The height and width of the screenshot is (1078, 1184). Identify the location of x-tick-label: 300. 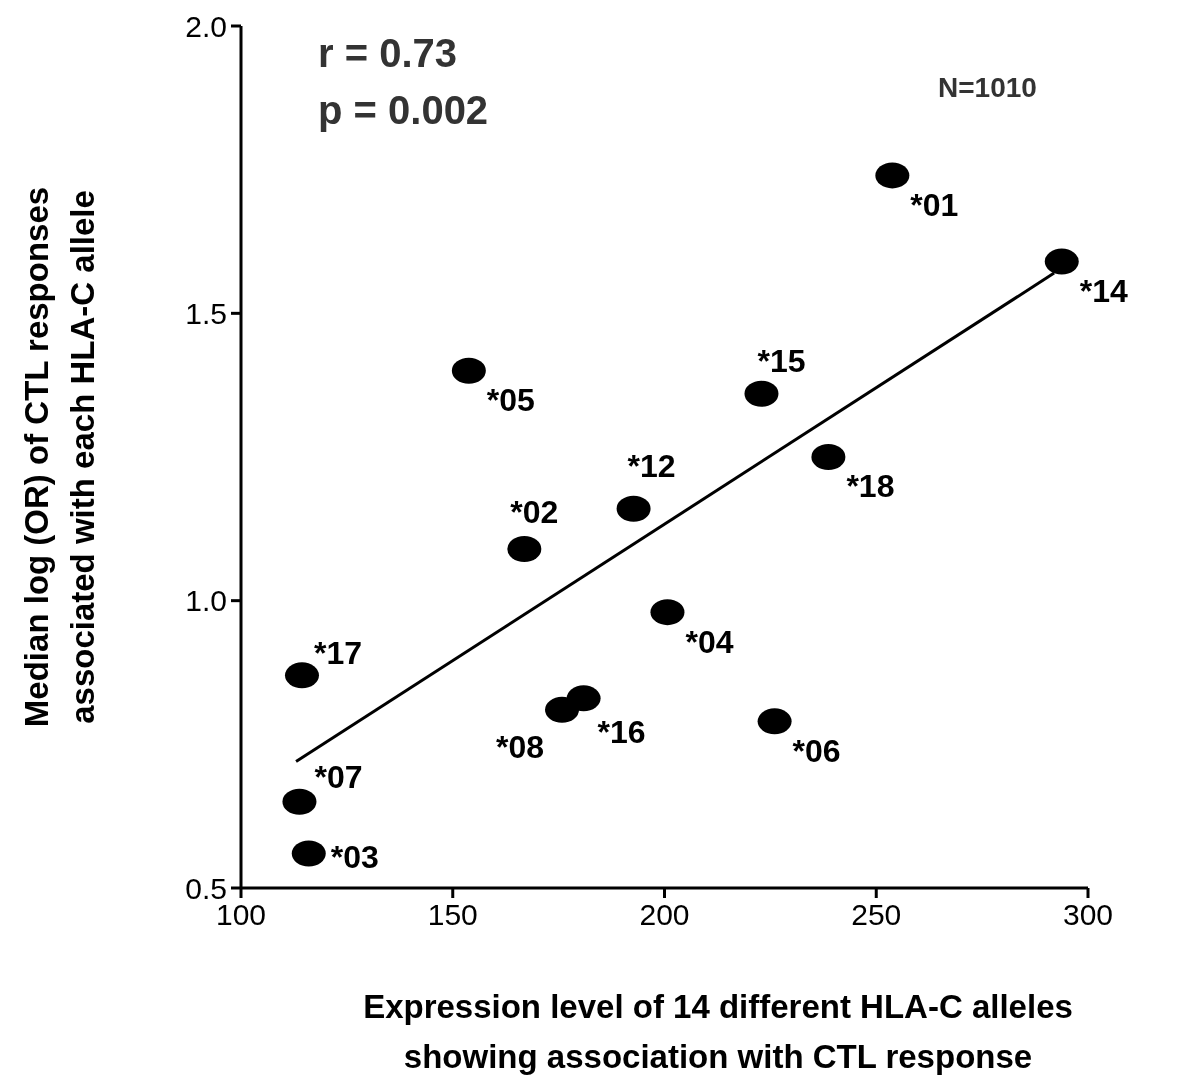
(1088, 915).